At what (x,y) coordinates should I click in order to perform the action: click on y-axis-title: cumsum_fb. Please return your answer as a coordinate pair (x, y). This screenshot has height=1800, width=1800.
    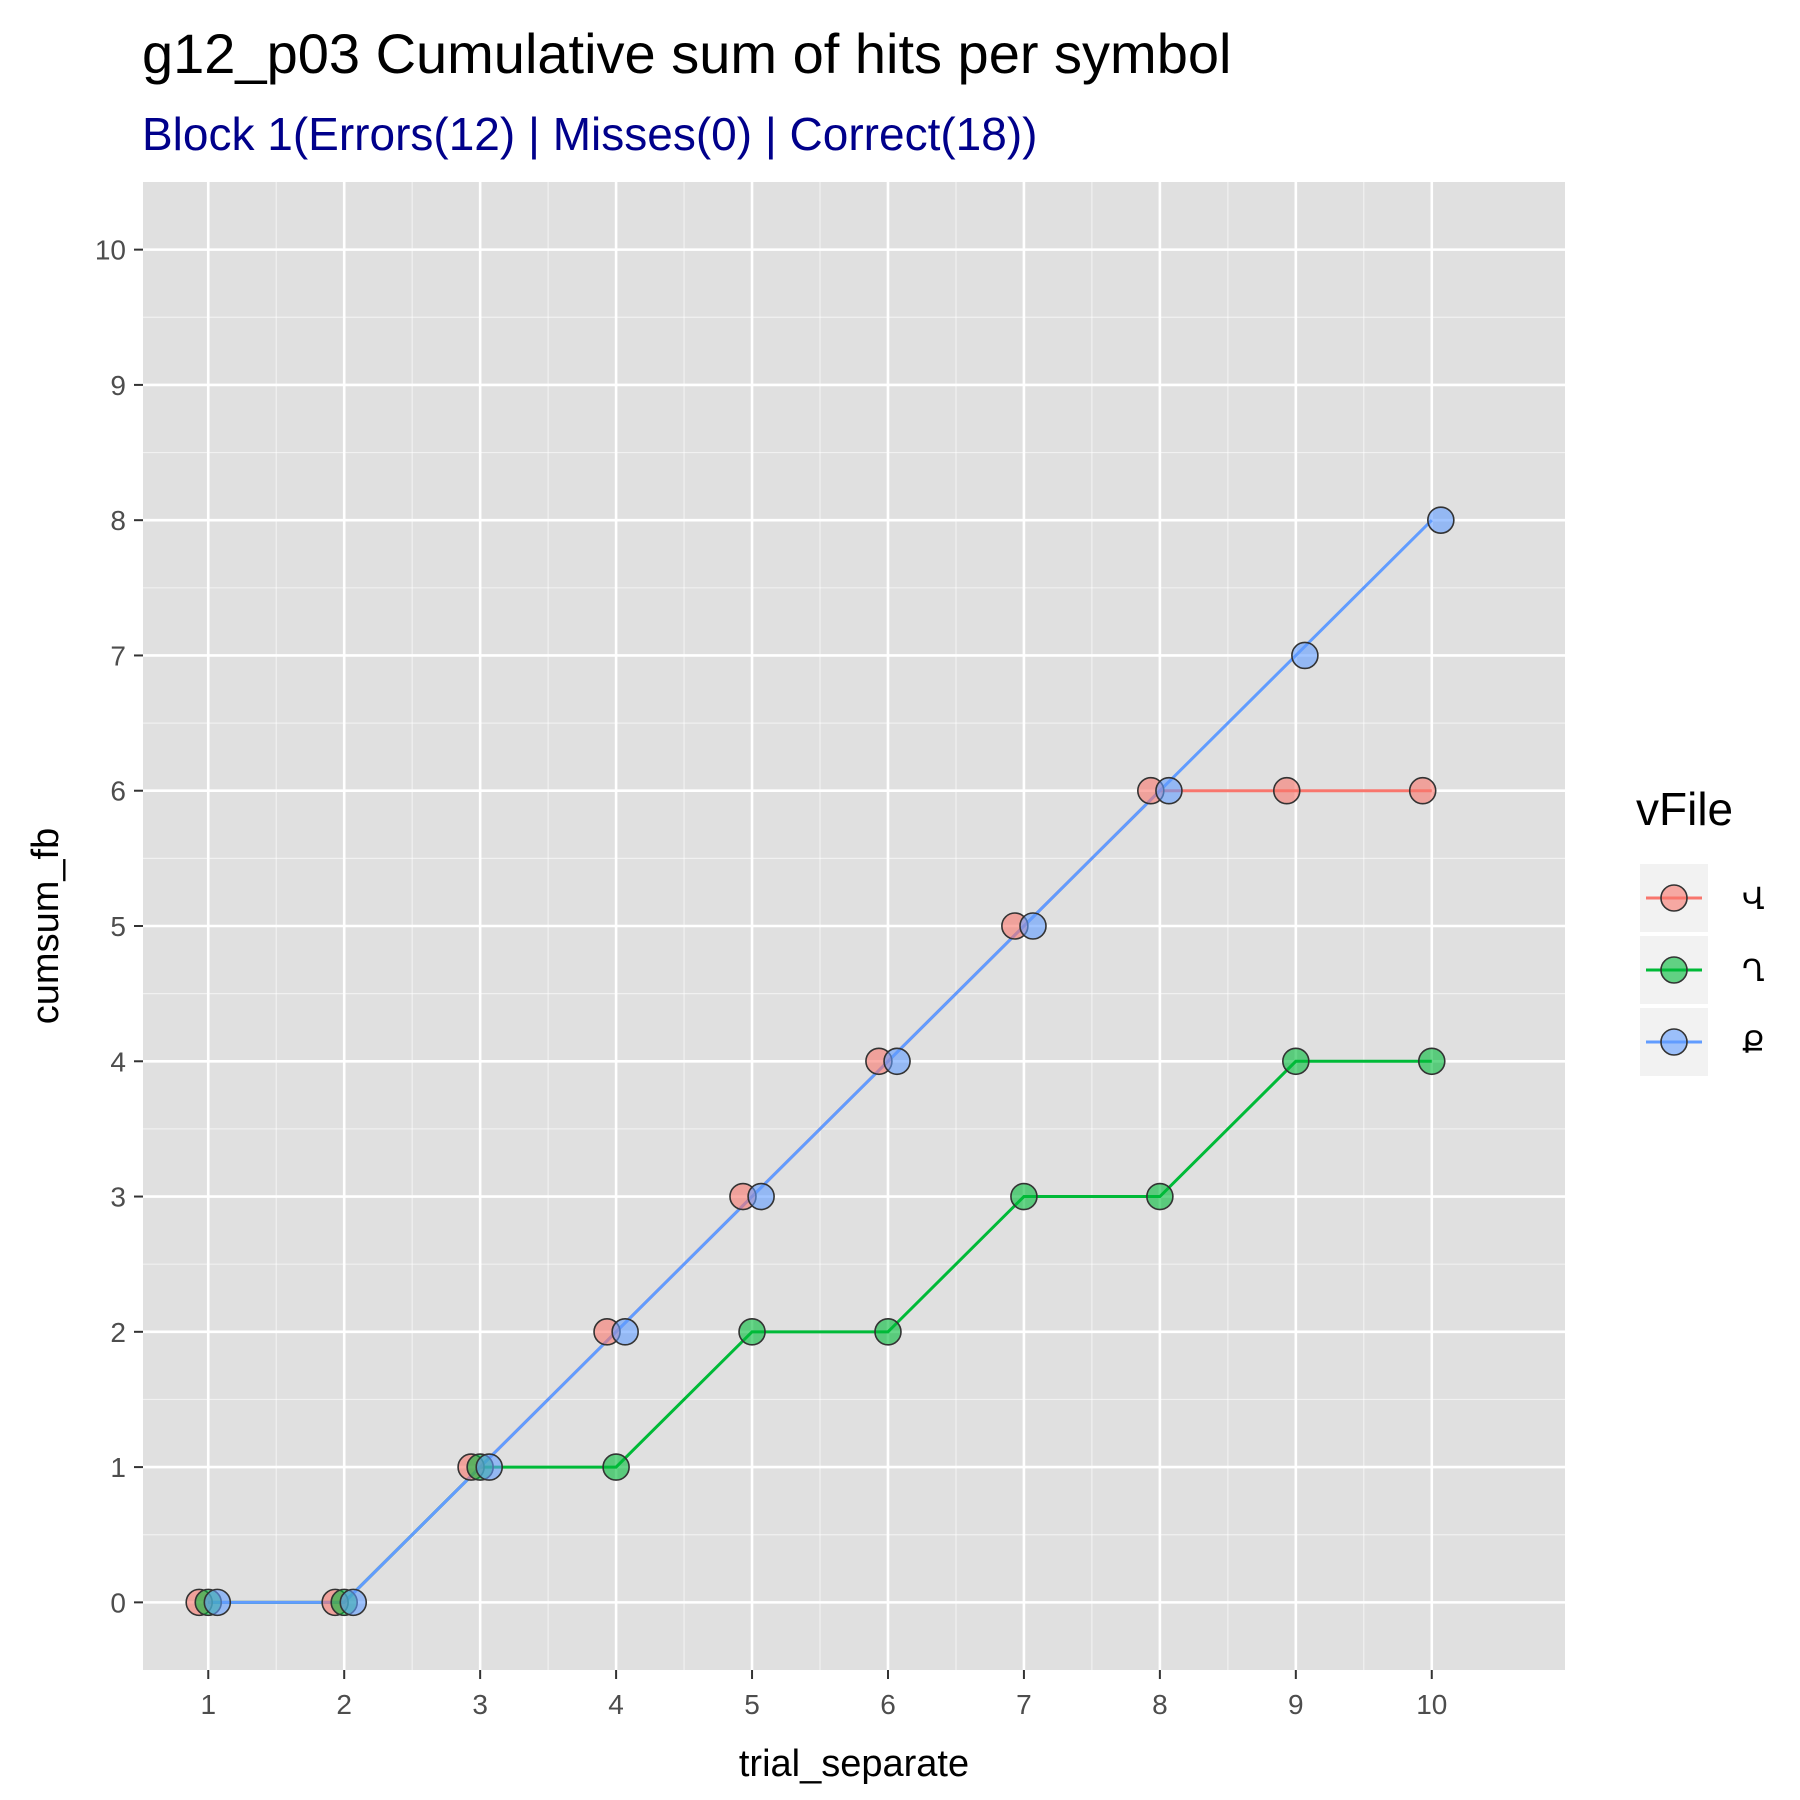
    Looking at the image, I should click on (46, 926).